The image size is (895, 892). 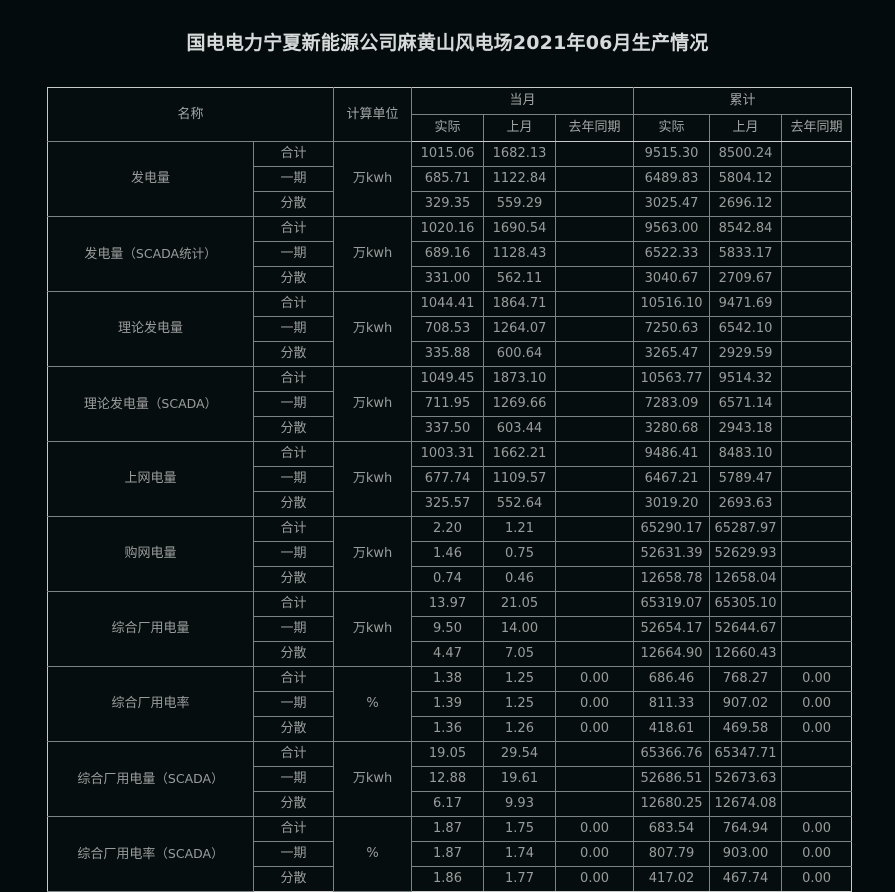 I want to click on cell-month-actual: 1044.41, so click(x=448, y=304).